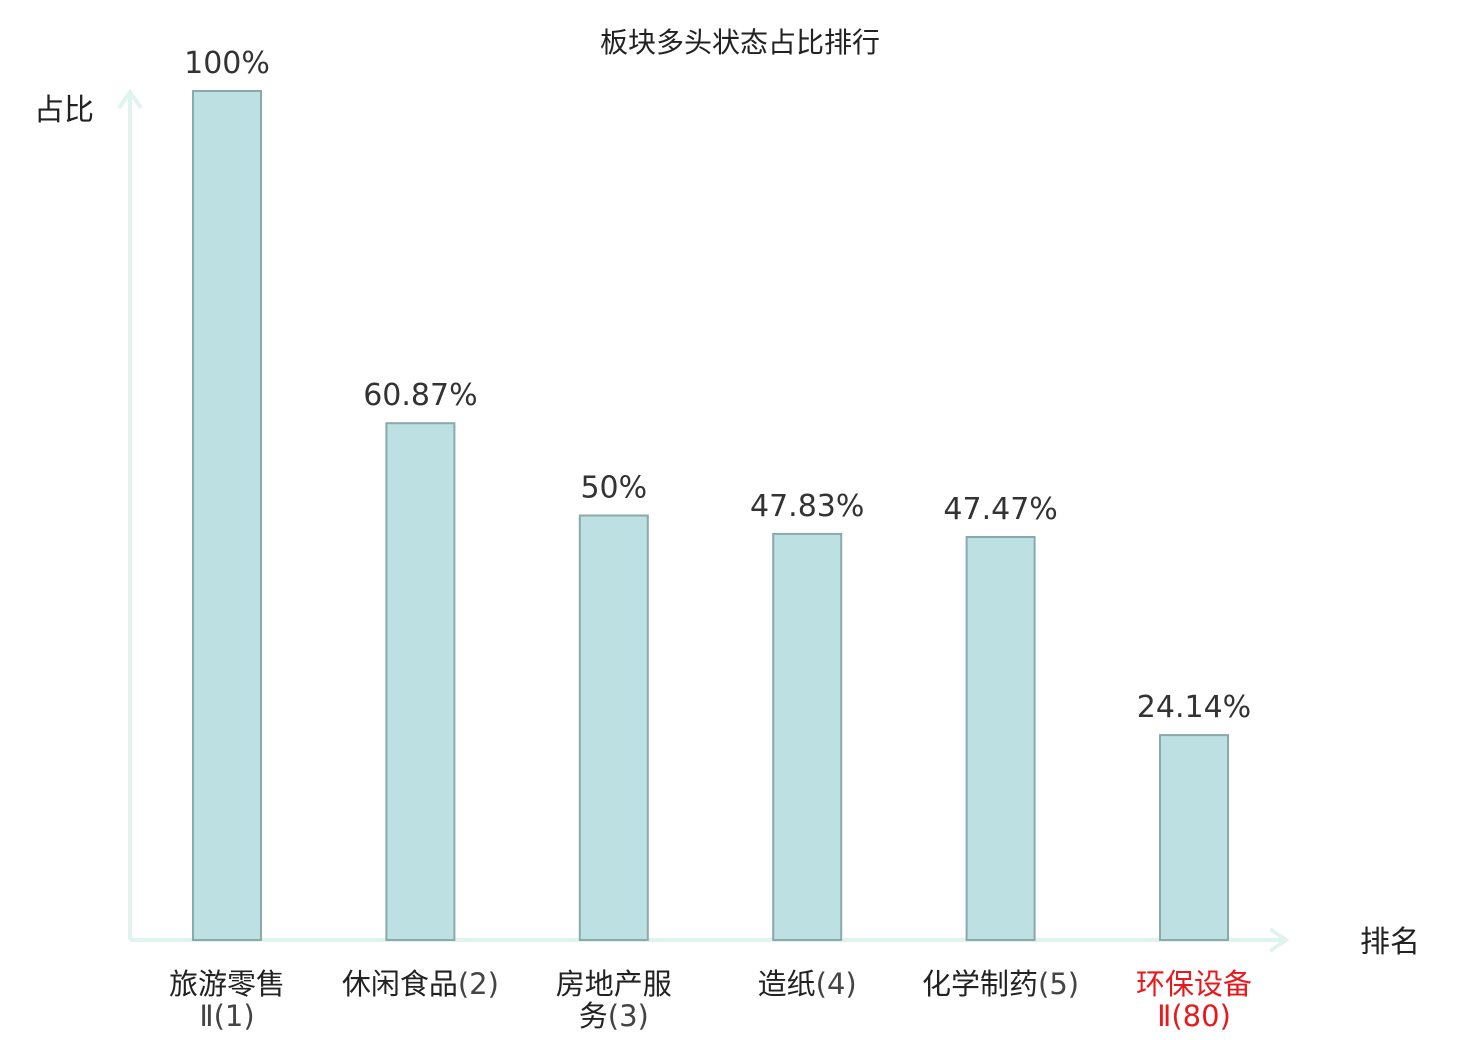 This screenshot has width=1480, height=1040. I want to click on category-label: 房地产服, so click(614, 984).